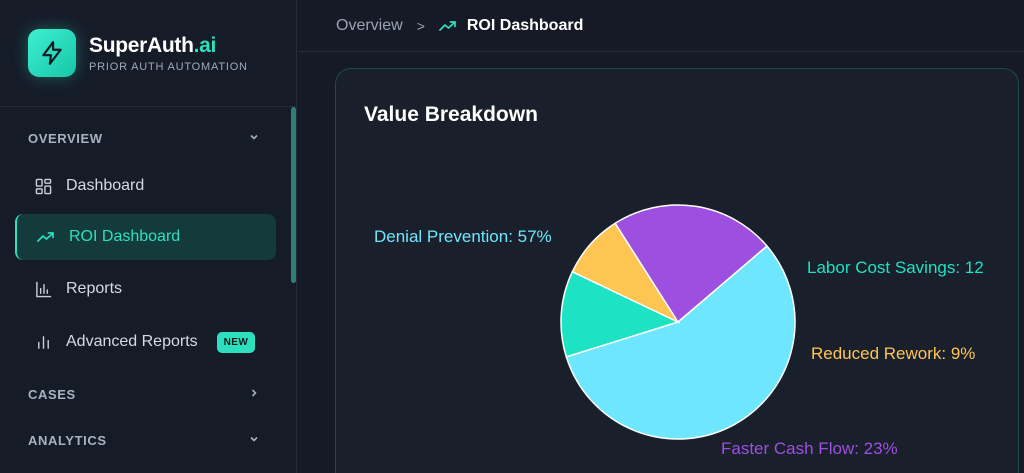 Image resolution: width=1024 pixels, height=473 pixels. Describe the element at coordinates (293, 290) in the screenshot. I see `sidebar-scrollbar` at that location.